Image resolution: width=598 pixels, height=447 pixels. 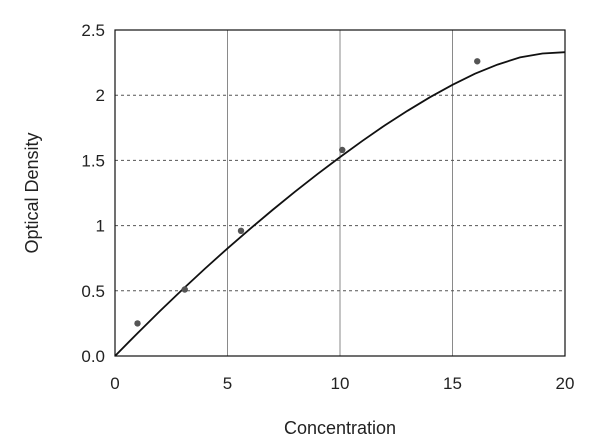 I want to click on y-tick-label: 1.5, so click(x=93, y=160).